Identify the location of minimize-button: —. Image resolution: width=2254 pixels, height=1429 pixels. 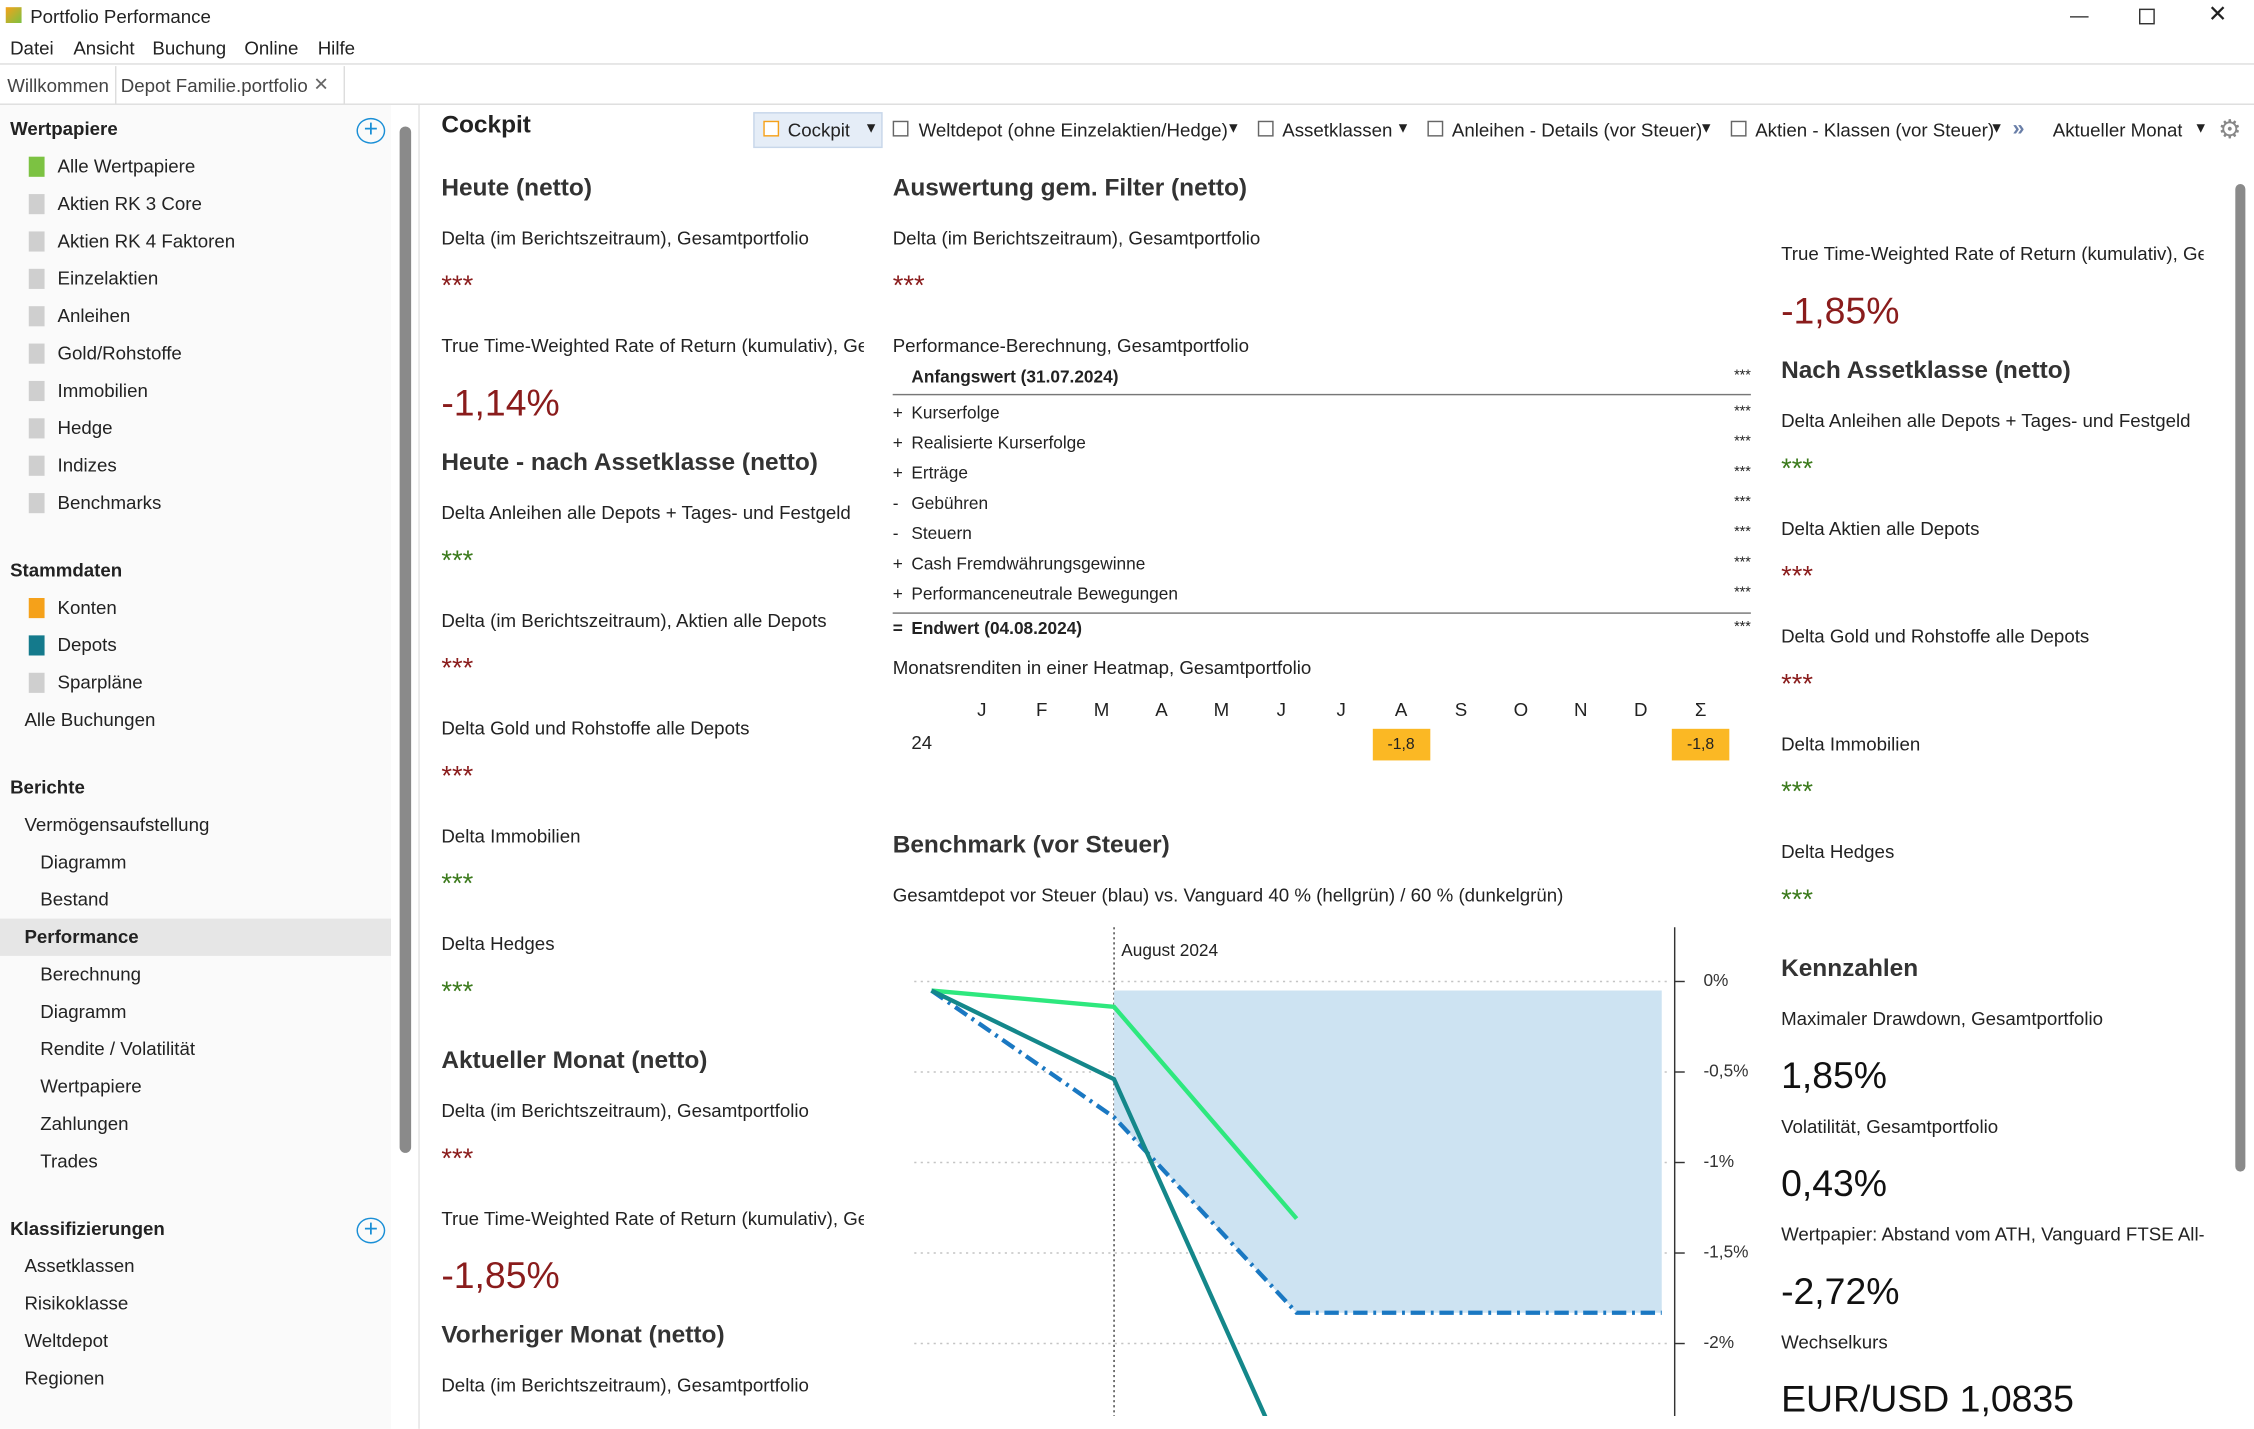
(2079, 15).